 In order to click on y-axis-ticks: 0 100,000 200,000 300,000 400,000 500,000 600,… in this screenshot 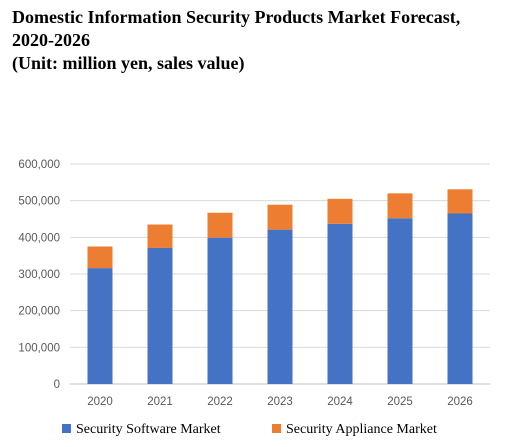, I will do `click(39, 275)`.